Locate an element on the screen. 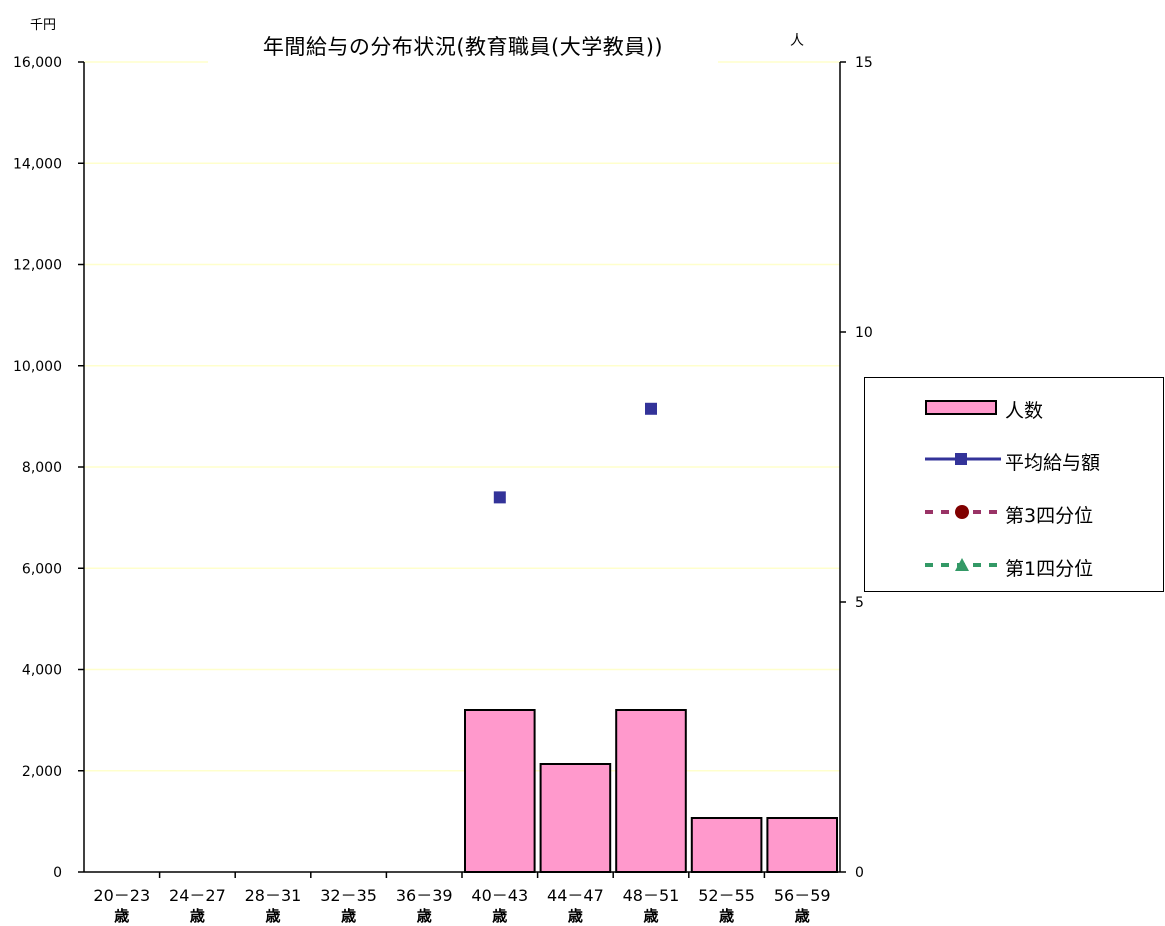 This screenshot has height=926, width=1165. legend-item-first-quartile: 第1四分位 is located at coordinates (1015, 565).